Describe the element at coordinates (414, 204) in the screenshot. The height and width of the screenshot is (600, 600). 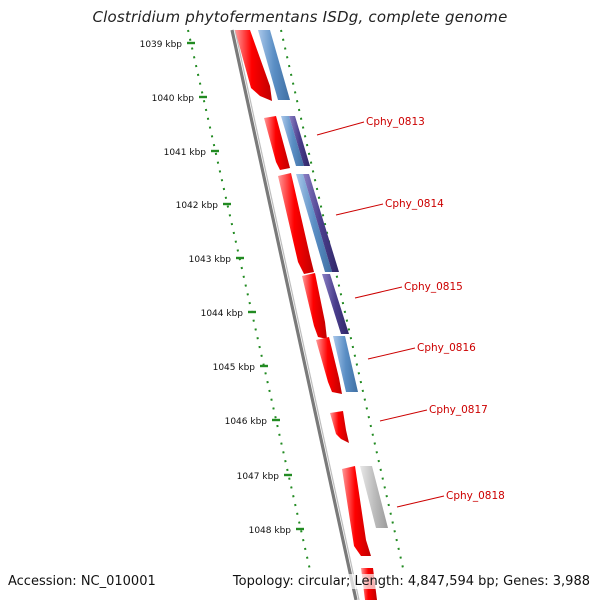
I see `gene-label: Cphy_0814` at that location.